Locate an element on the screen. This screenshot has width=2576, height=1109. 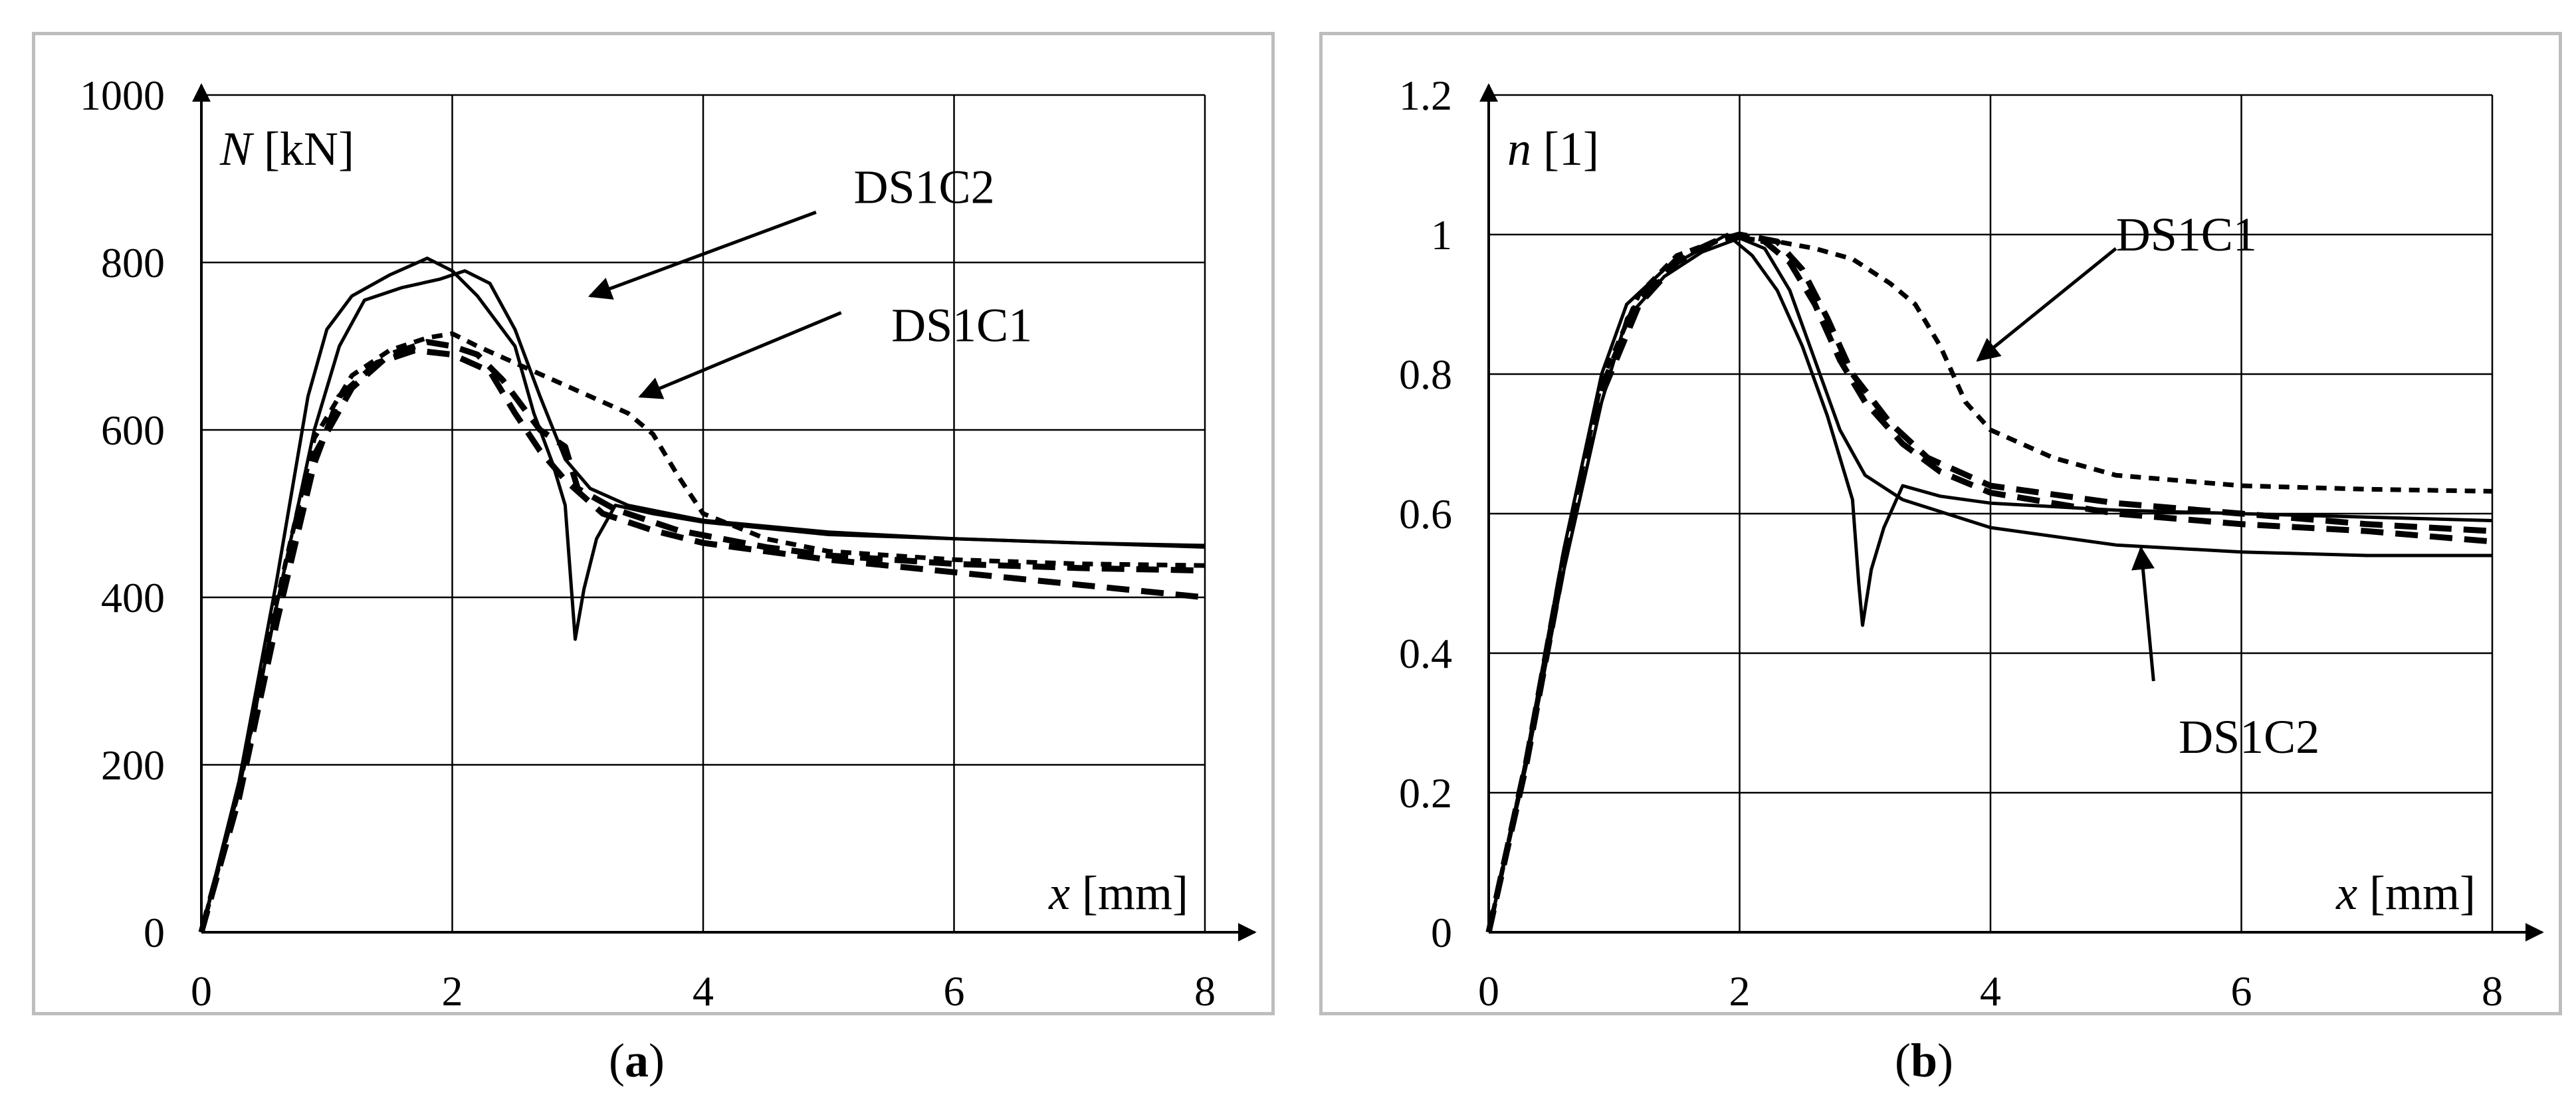
caption-a-letter: a is located at coordinates (637, 1060).